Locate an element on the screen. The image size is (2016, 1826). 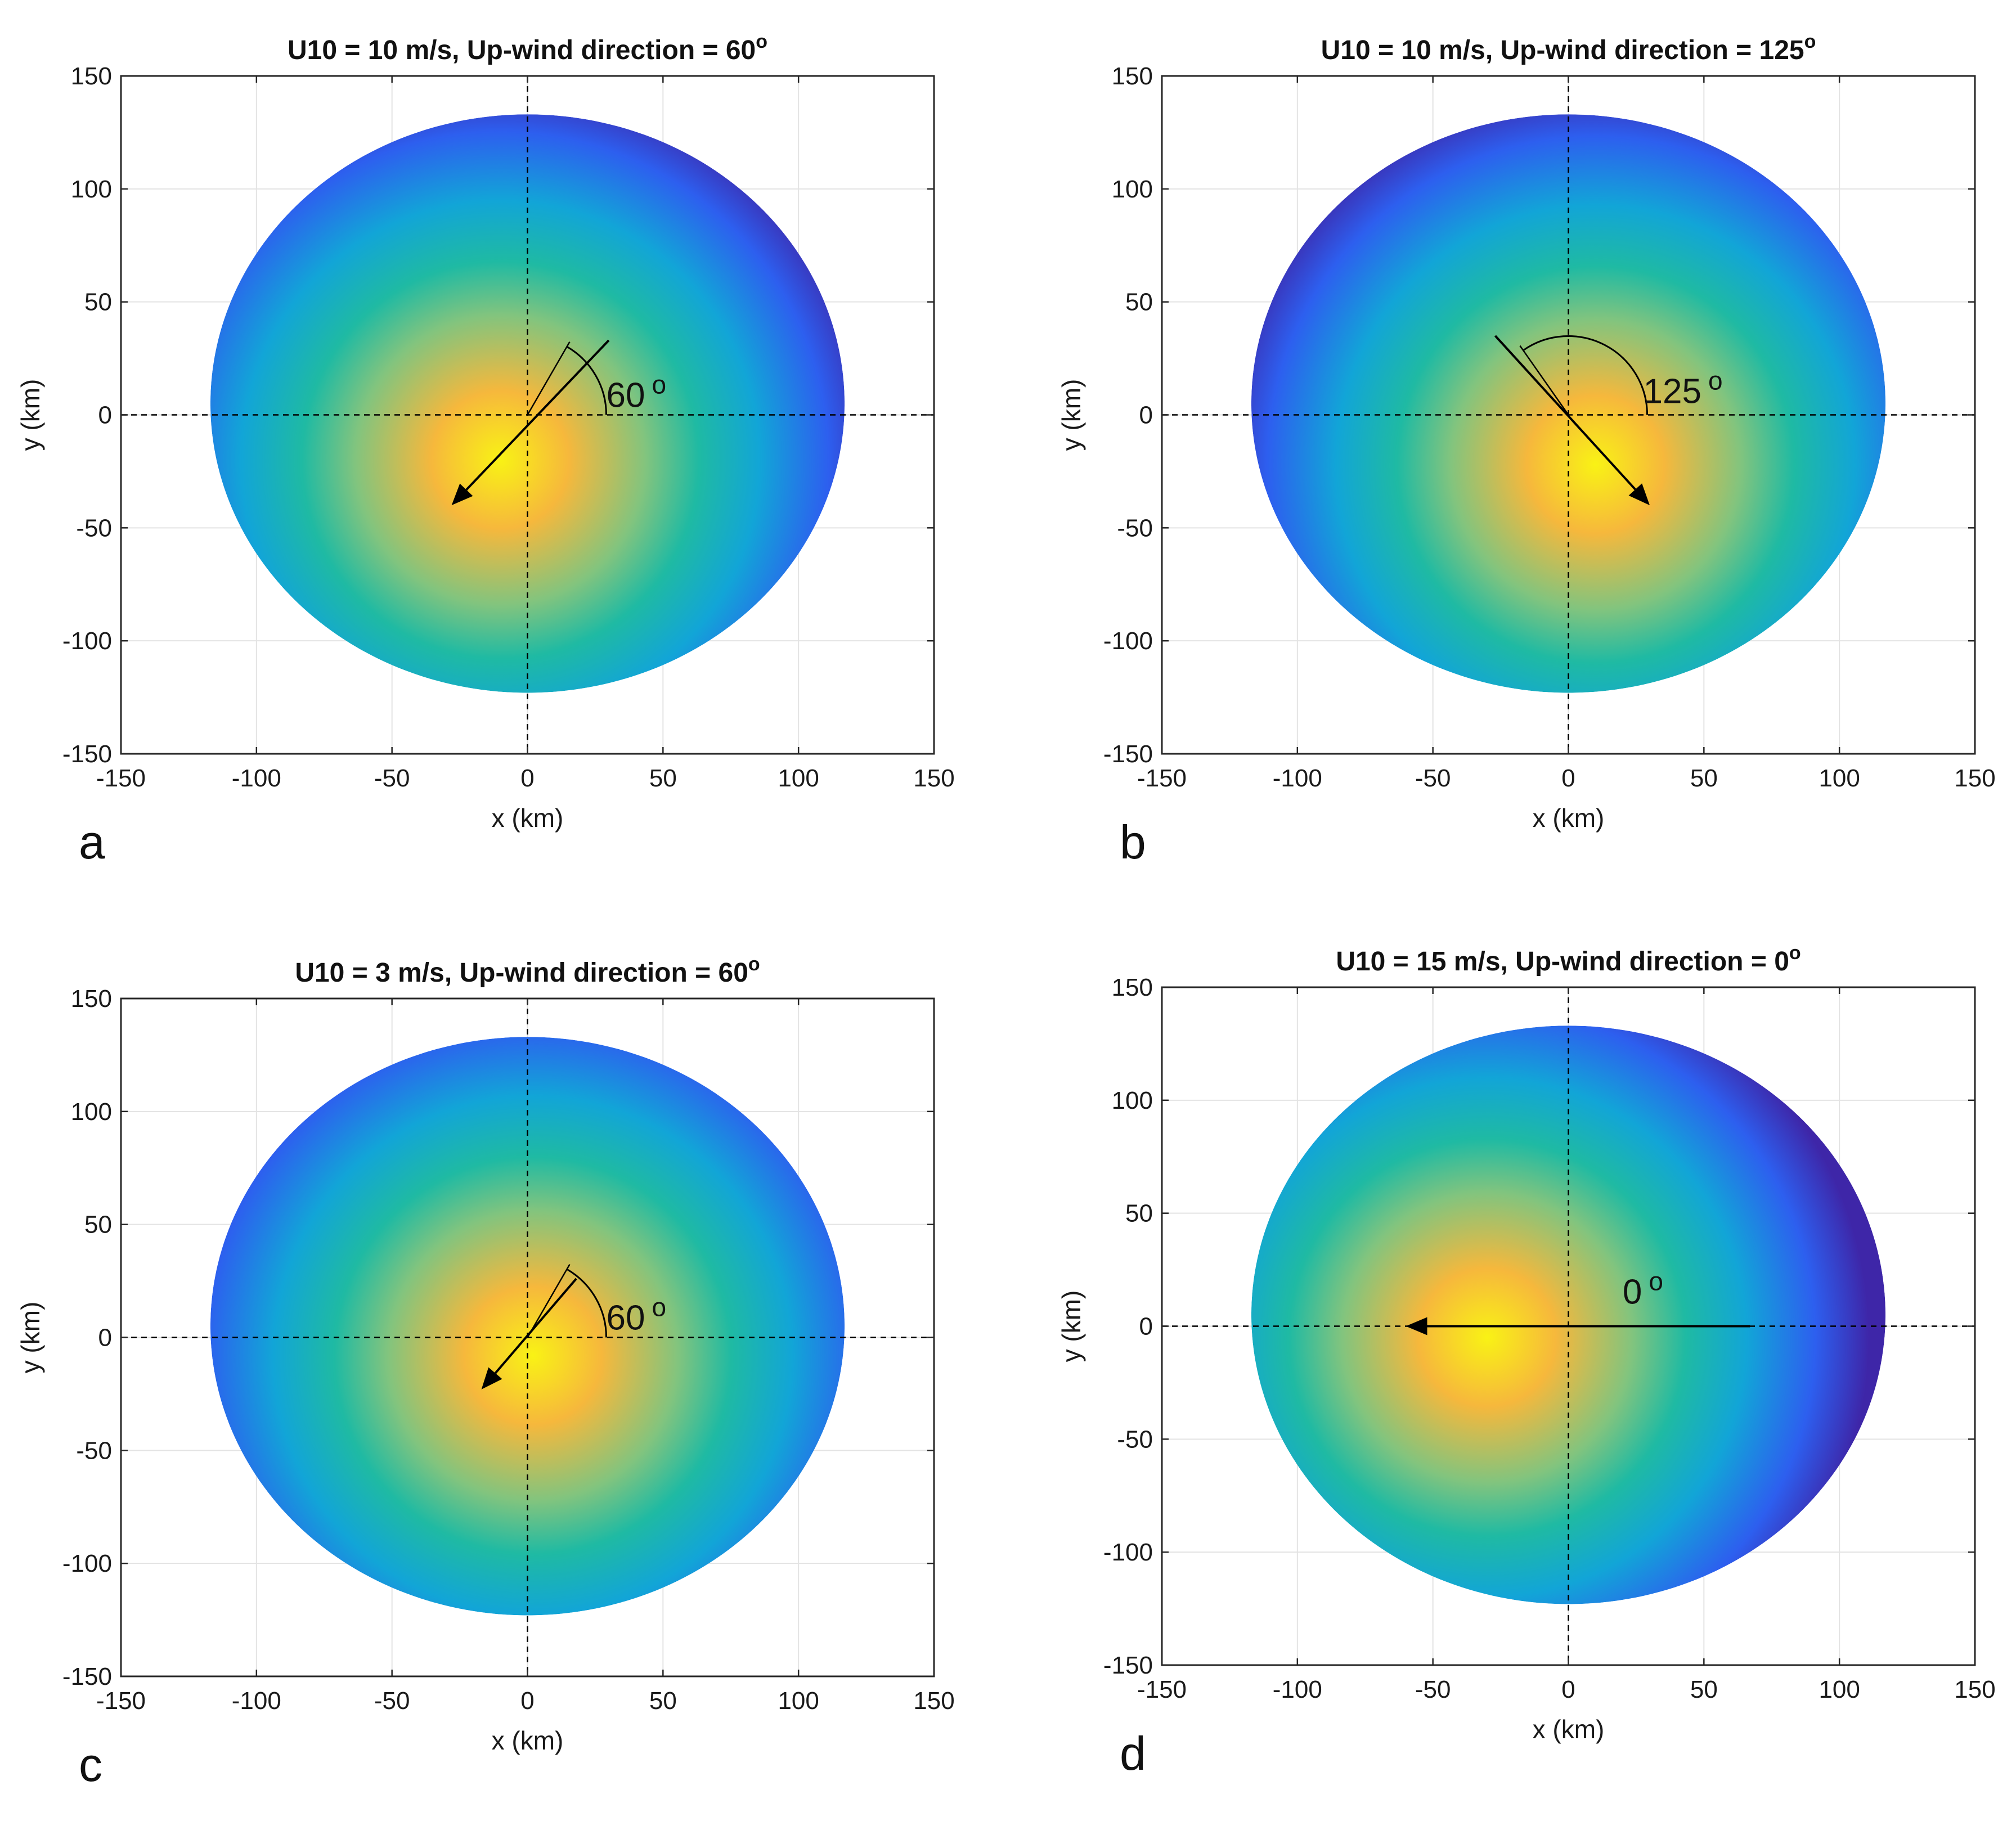
chart-title-text: U10 = 10 m/s, Up-wind direction = 60 is located at coordinates (522, 50).